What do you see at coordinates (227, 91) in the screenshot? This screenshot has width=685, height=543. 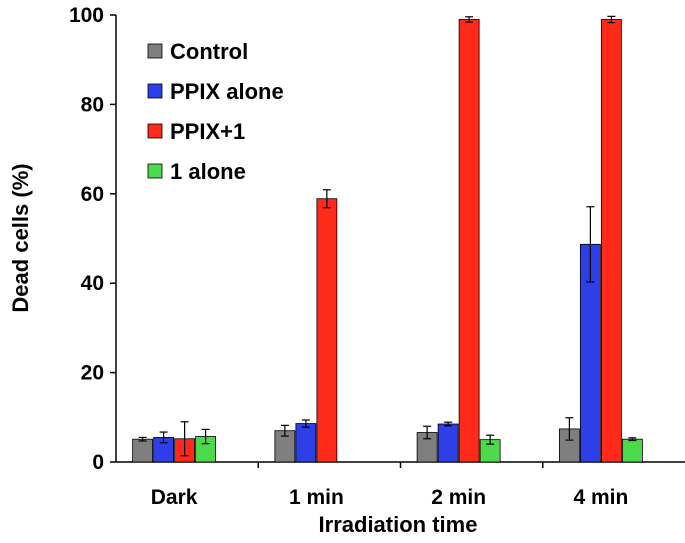 I see `legend-entry: PPIX alone` at bounding box center [227, 91].